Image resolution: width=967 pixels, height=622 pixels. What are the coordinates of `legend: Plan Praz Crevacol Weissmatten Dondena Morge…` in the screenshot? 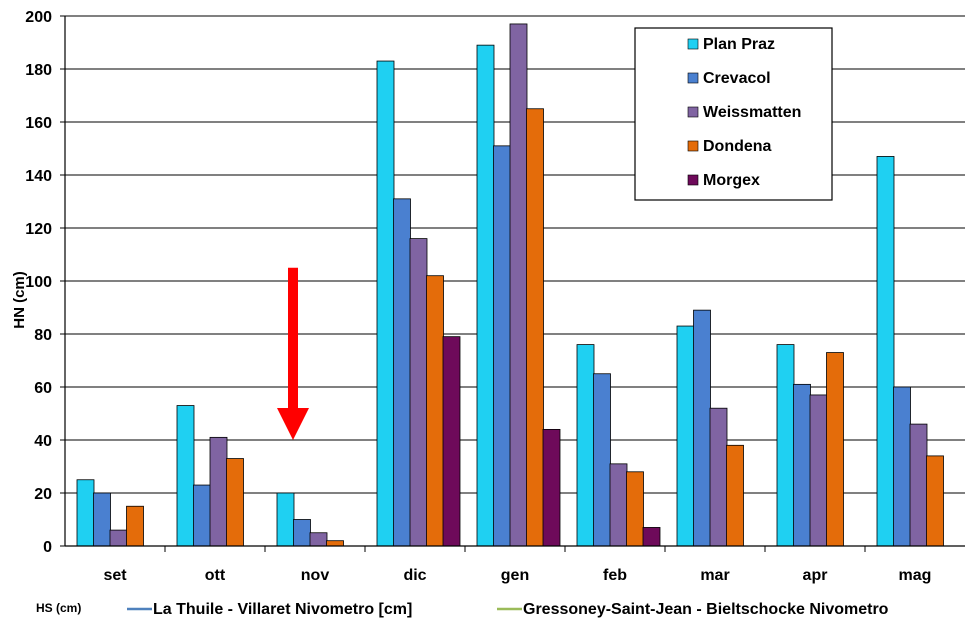 It's located at (733, 114).